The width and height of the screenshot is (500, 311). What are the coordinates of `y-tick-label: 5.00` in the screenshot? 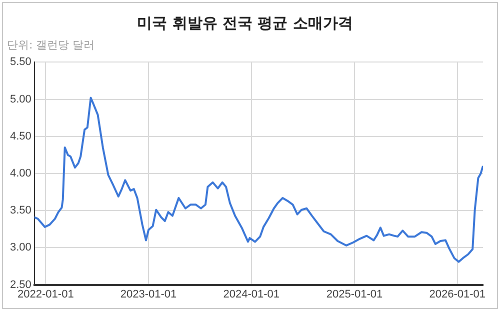 It's located at (21, 99).